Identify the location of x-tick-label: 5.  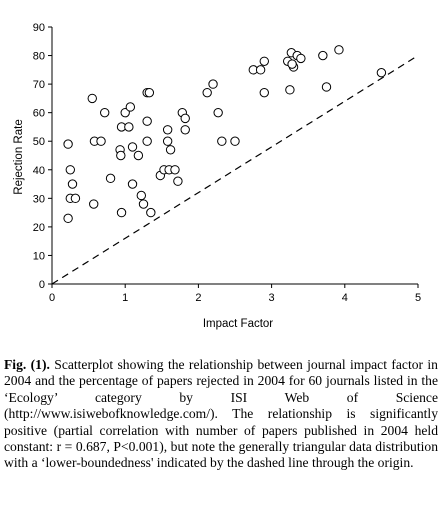
(418, 298).